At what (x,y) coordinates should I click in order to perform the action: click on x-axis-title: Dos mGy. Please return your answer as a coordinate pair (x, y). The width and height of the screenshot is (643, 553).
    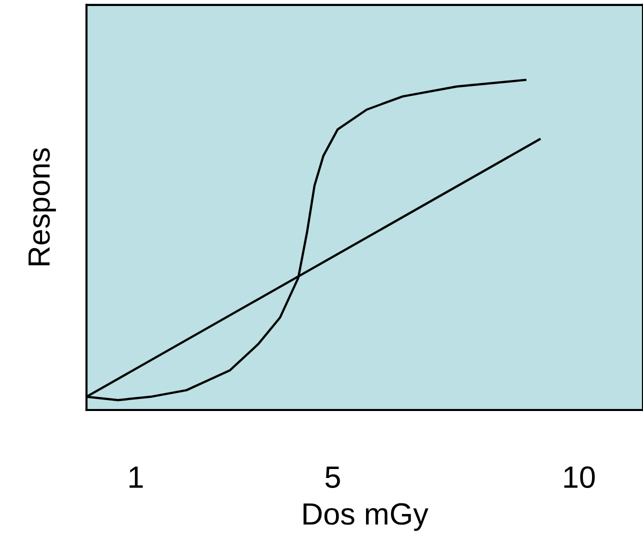
    Looking at the image, I should click on (366, 517).